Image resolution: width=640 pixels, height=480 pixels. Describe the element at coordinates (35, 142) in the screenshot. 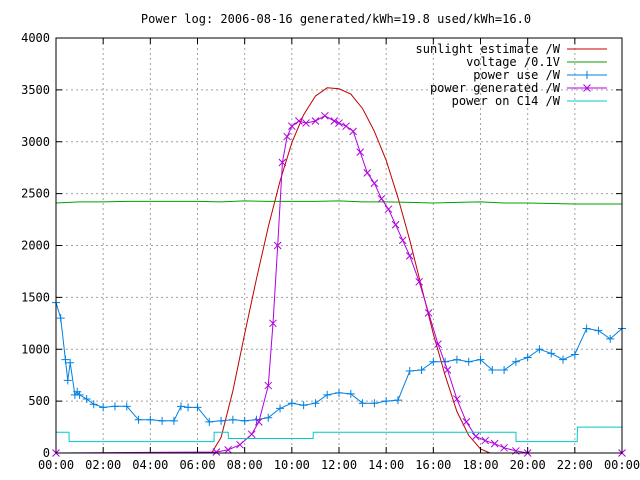

I see `y-tick-label: 3000` at that location.